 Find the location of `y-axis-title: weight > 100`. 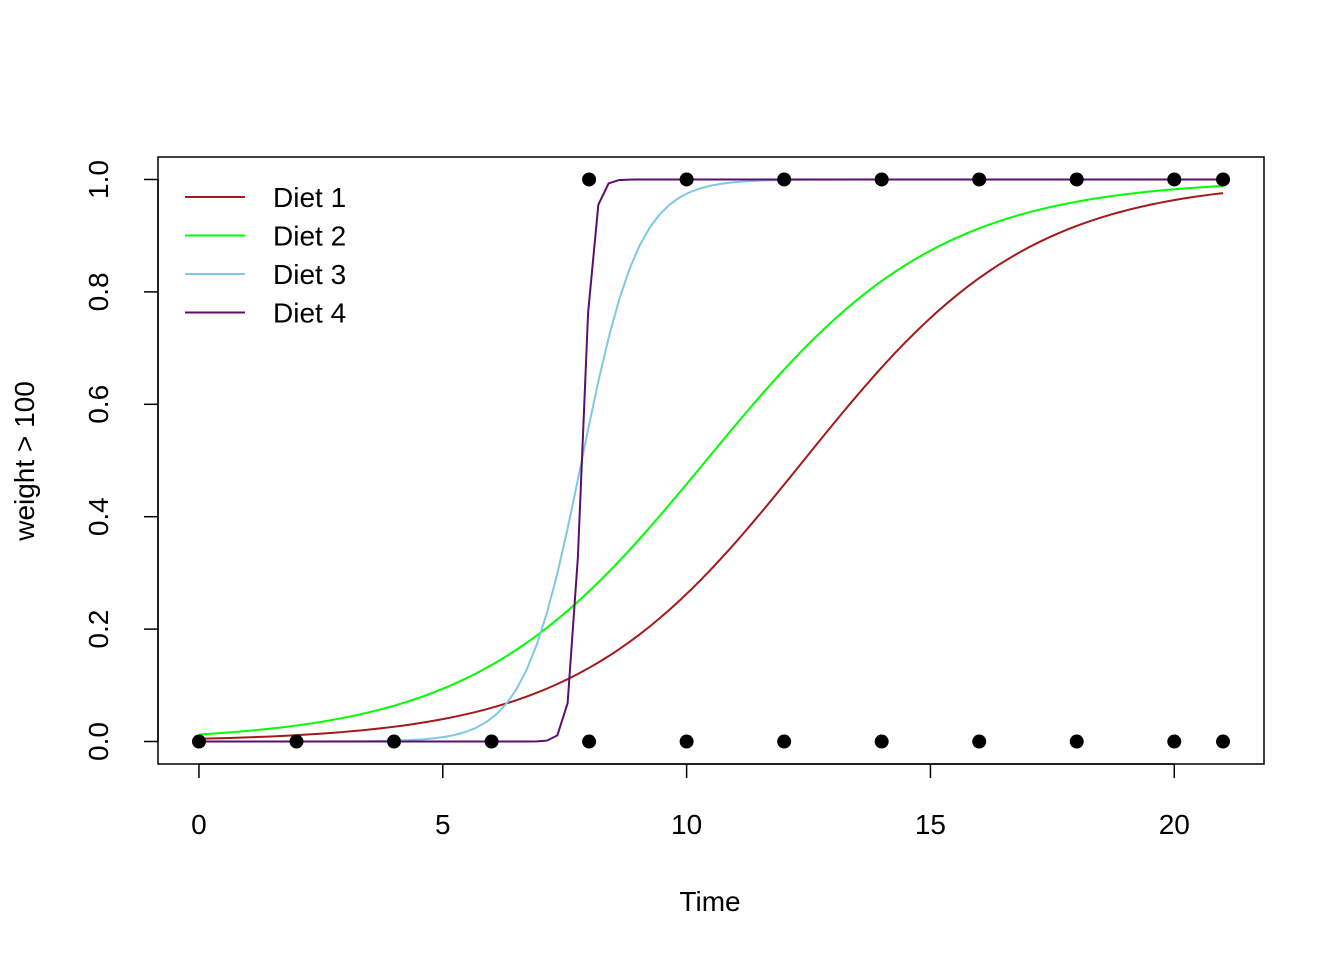

y-axis-title: weight > 100 is located at coordinates (24, 461).